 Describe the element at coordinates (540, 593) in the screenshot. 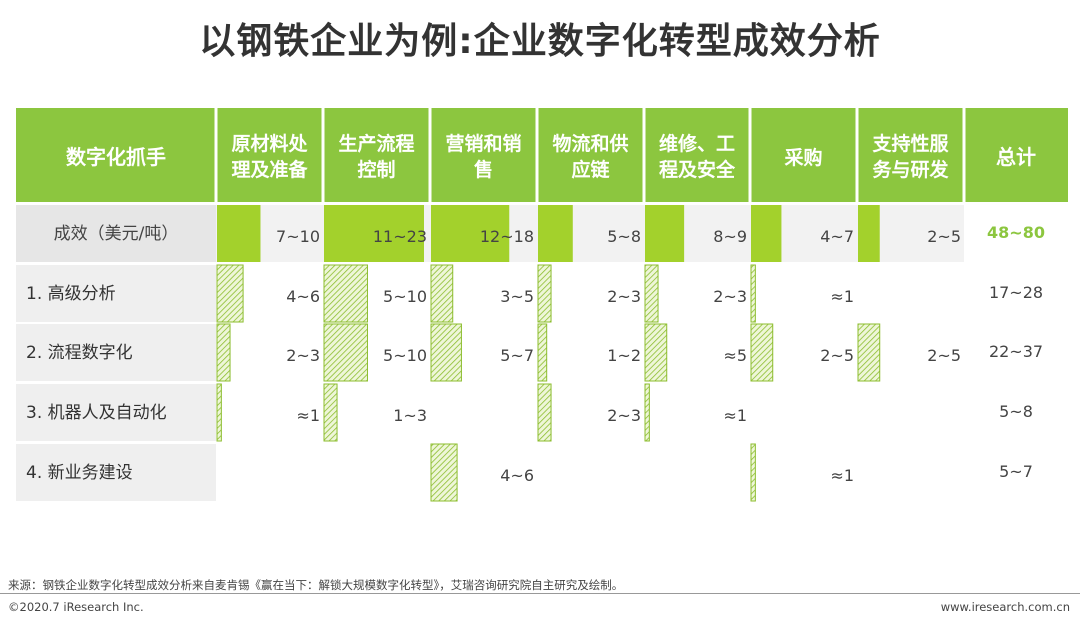

I see `footer-divider` at that location.